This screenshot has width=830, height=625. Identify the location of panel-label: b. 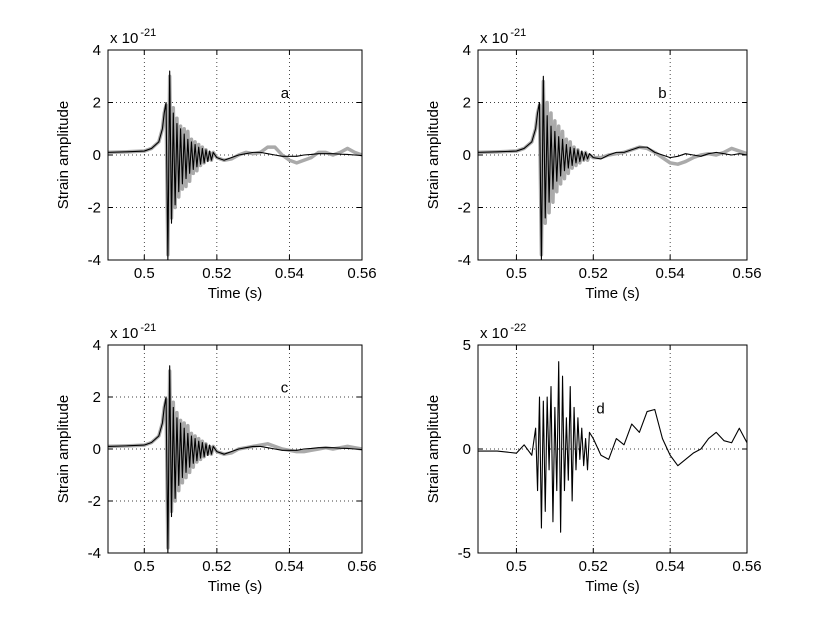
(662, 93).